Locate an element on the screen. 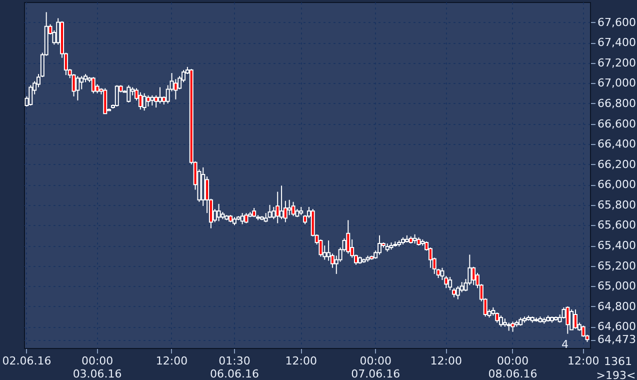  y-tick-label: 65,800 is located at coordinates (617, 205).